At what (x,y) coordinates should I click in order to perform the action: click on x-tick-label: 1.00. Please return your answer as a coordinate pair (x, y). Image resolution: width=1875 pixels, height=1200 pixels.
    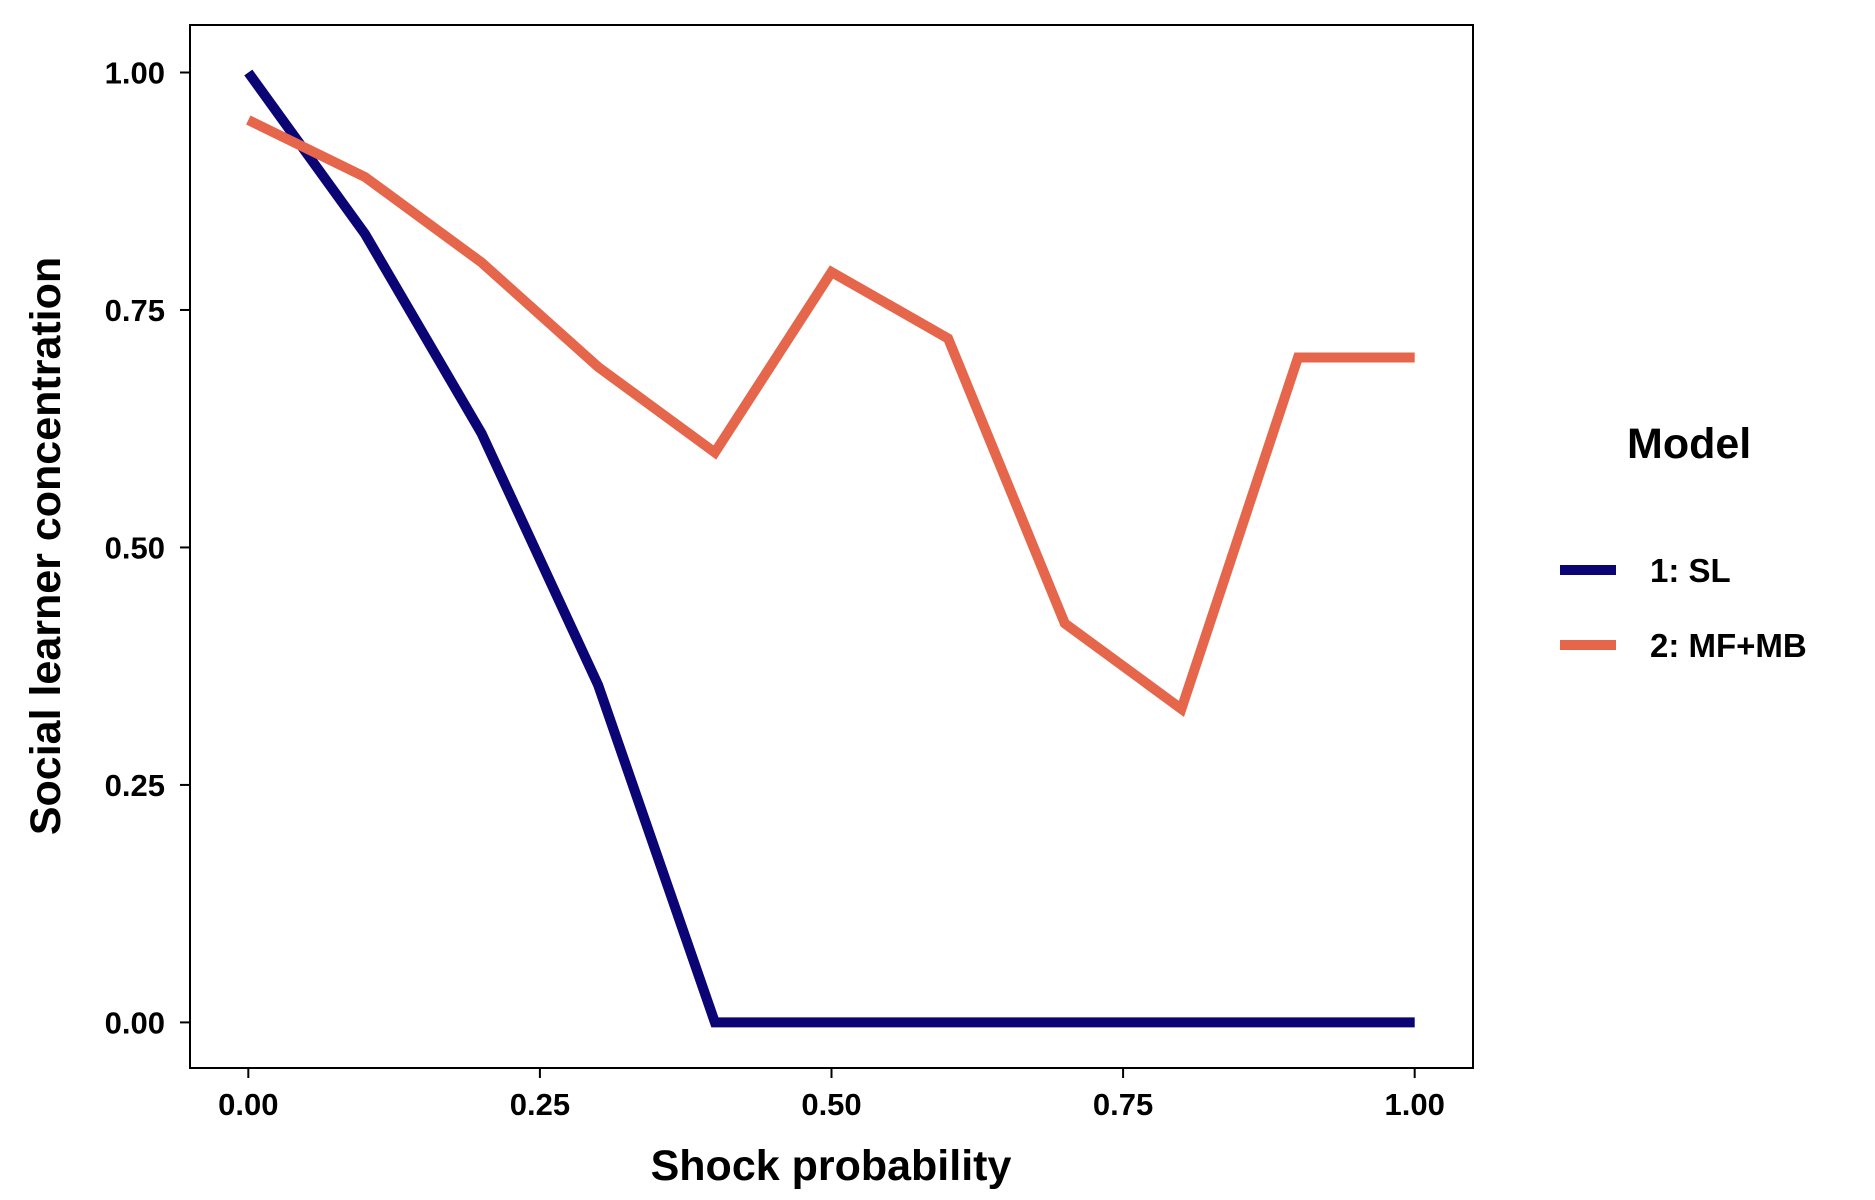
    Looking at the image, I should click on (1415, 1104).